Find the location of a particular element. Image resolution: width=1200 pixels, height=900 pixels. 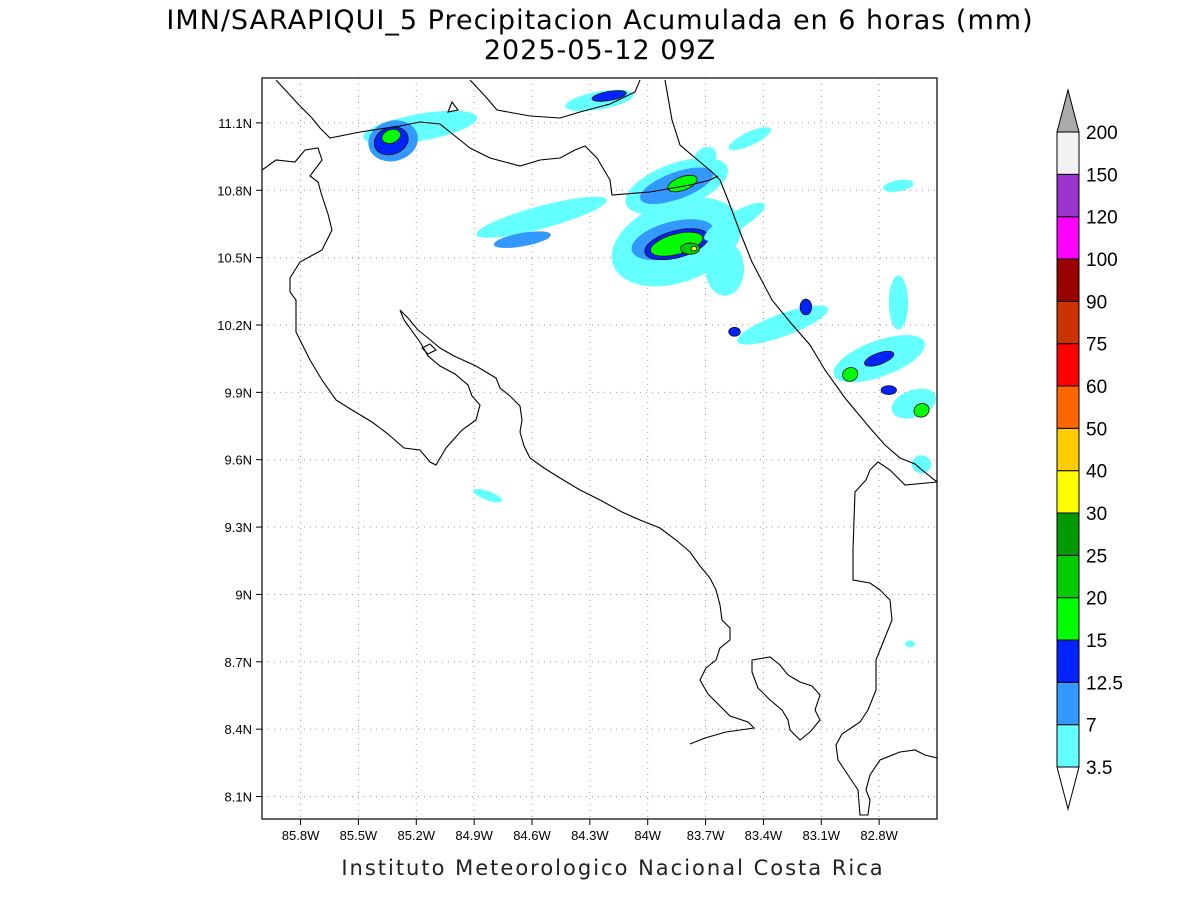

colorbar-level-label: 12.5 is located at coordinates (1104, 683).